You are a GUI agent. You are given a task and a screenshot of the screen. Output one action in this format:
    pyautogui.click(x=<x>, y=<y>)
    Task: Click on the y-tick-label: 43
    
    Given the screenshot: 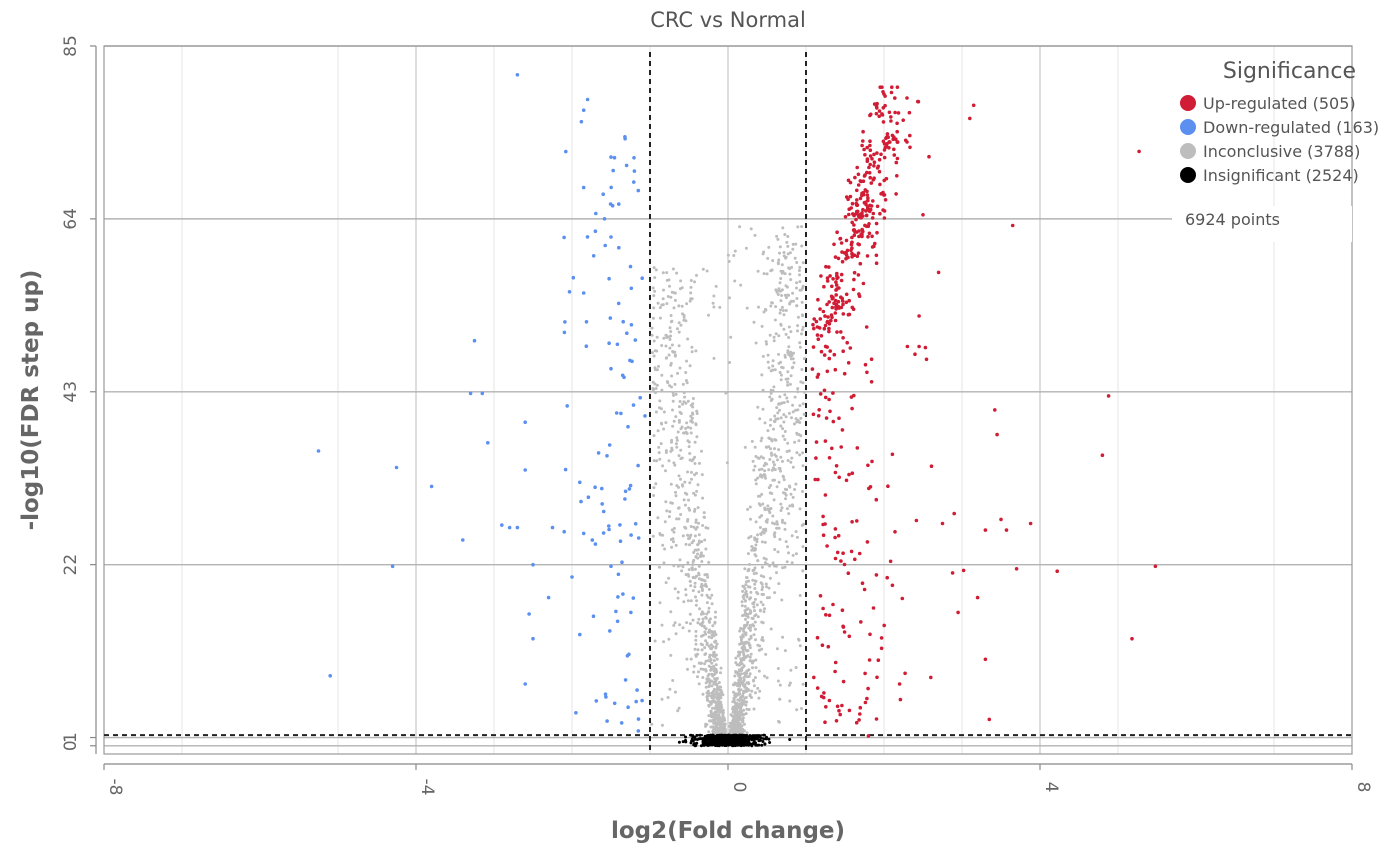 What is the action you would take?
    pyautogui.click(x=71, y=392)
    